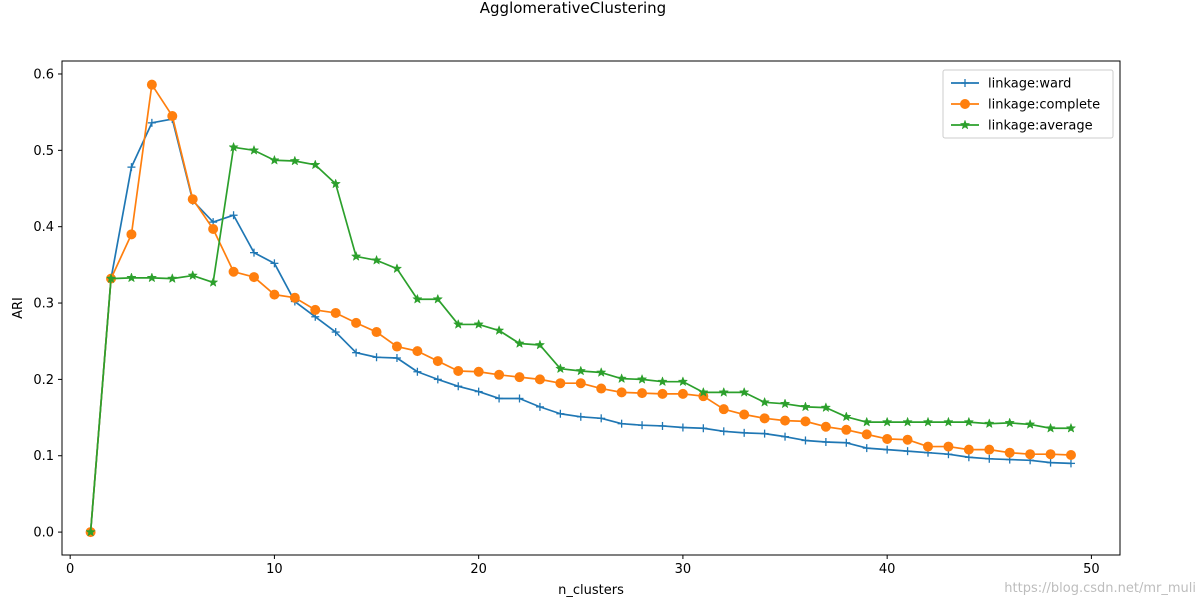 Image resolution: width=1204 pixels, height=605 pixels. What do you see at coordinates (573, 8) in the screenshot?
I see `chart-title: AgglomerativeClustering` at bounding box center [573, 8].